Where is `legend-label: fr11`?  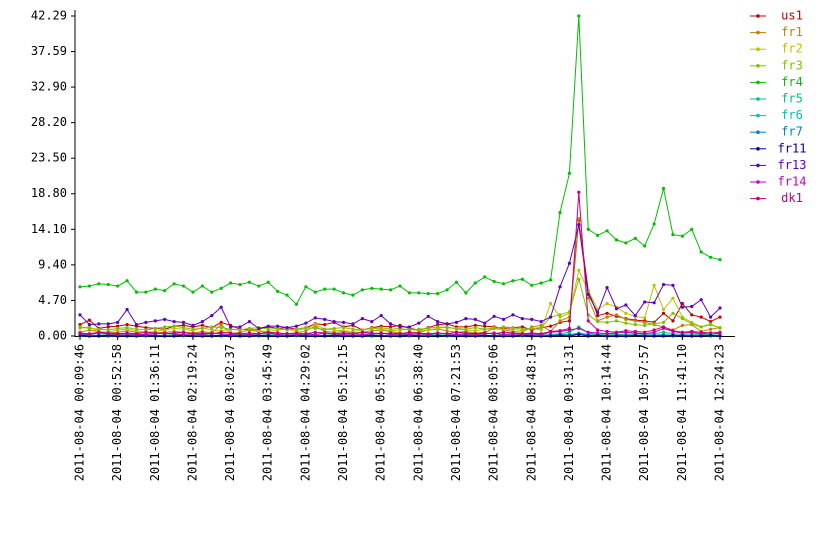
legend-label: fr11 is located at coordinates (792, 148).